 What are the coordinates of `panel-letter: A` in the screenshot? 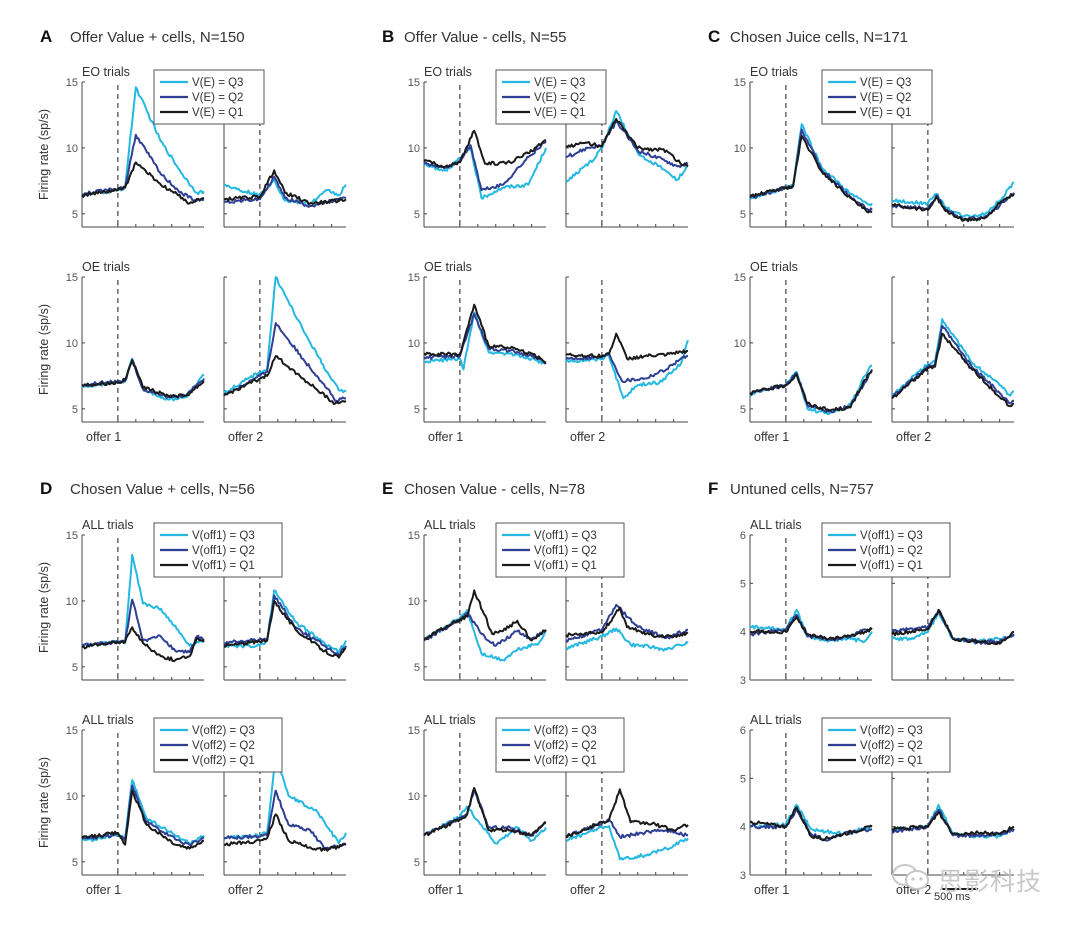 It's located at (46, 36).